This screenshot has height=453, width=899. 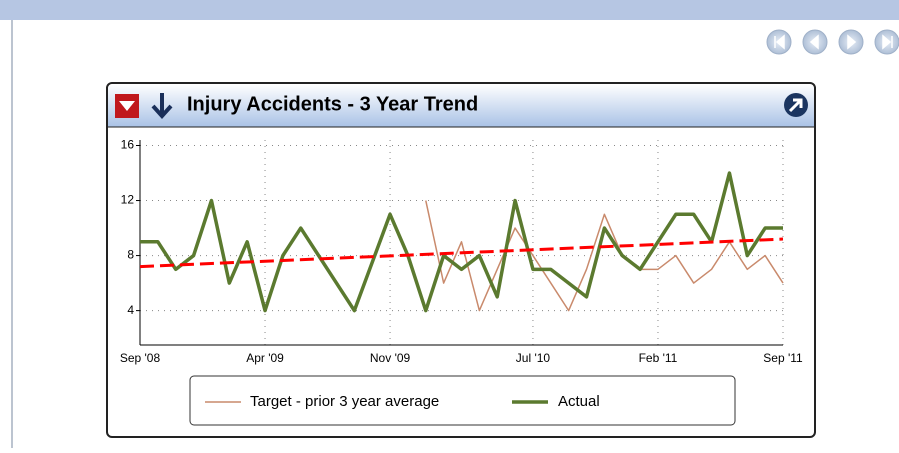 I want to click on y-tick-label: 4, so click(x=130, y=310).